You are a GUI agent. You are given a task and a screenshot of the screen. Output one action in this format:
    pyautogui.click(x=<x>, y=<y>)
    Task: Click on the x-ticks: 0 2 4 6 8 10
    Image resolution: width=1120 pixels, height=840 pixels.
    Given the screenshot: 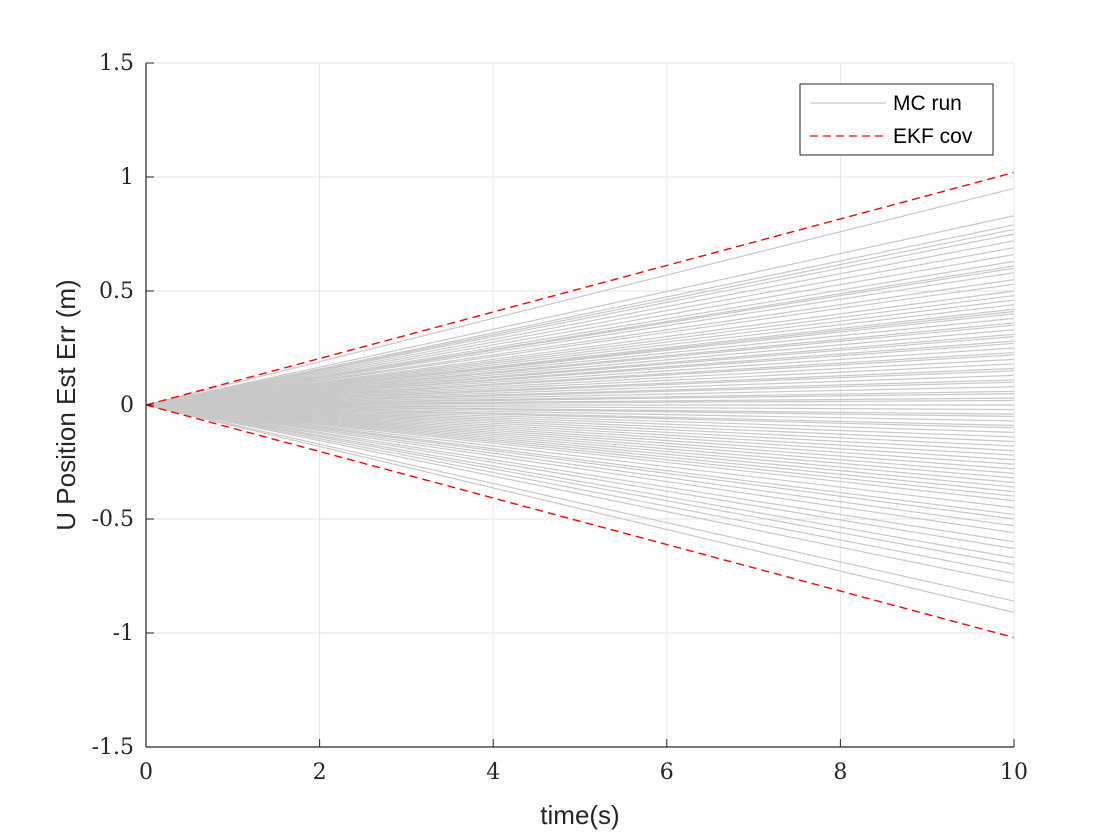 What is the action you would take?
    pyautogui.click(x=583, y=762)
    